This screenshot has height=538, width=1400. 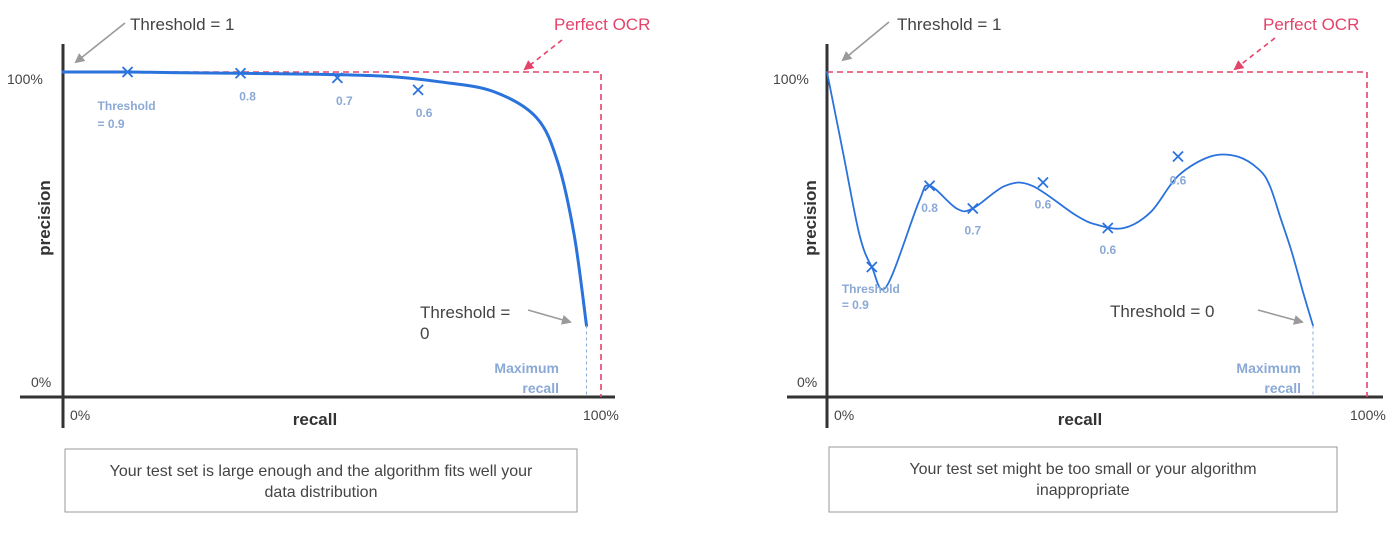 What do you see at coordinates (1083, 490) in the screenshot?
I see `caption-text: inappropriate` at bounding box center [1083, 490].